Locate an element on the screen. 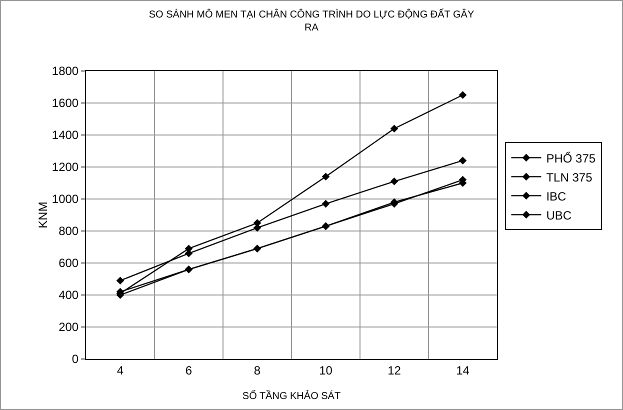  x-tick-label: 12 is located at coordinates (395, 370).